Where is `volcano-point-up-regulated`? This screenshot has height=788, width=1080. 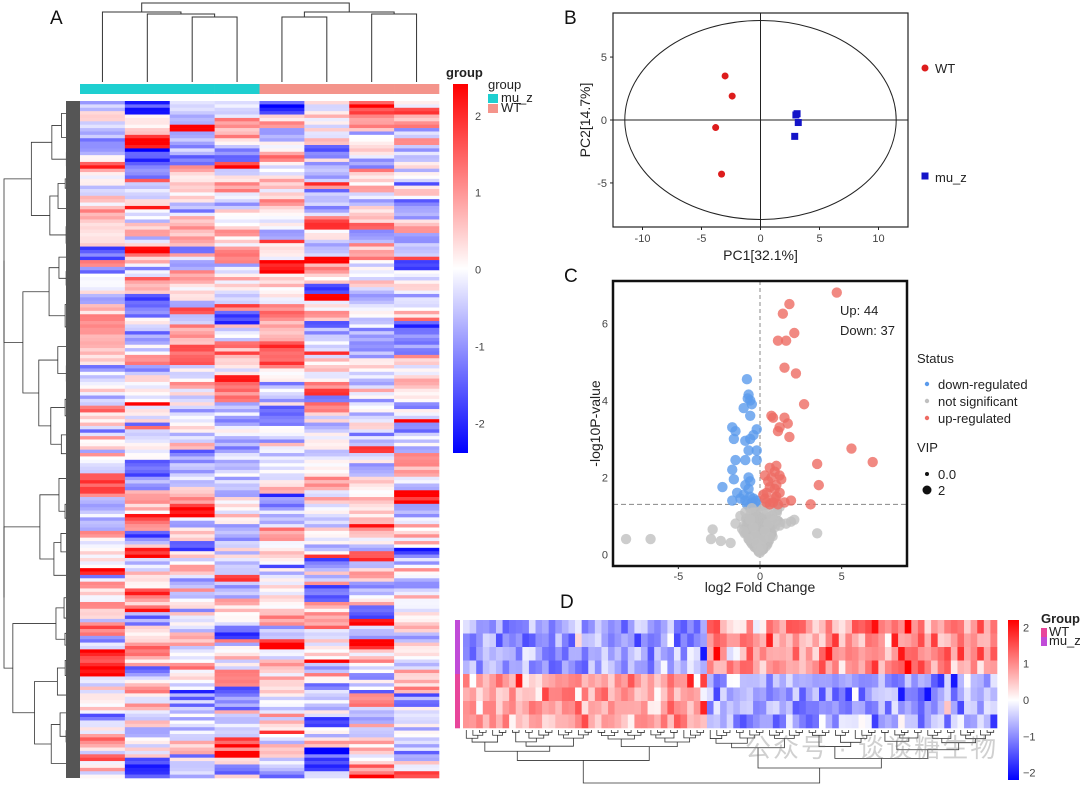
volcano-point-up-regulated is located at coordinates (851, 448).